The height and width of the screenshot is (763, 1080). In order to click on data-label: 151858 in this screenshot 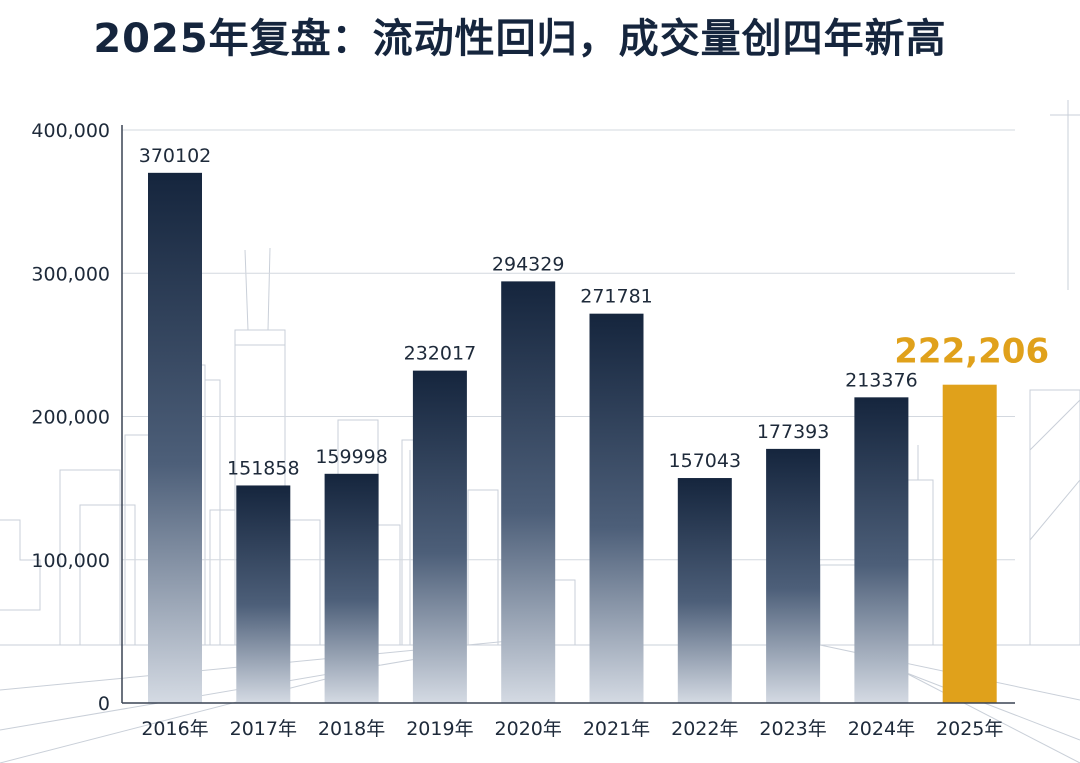, I will do `click(263, 468)`.